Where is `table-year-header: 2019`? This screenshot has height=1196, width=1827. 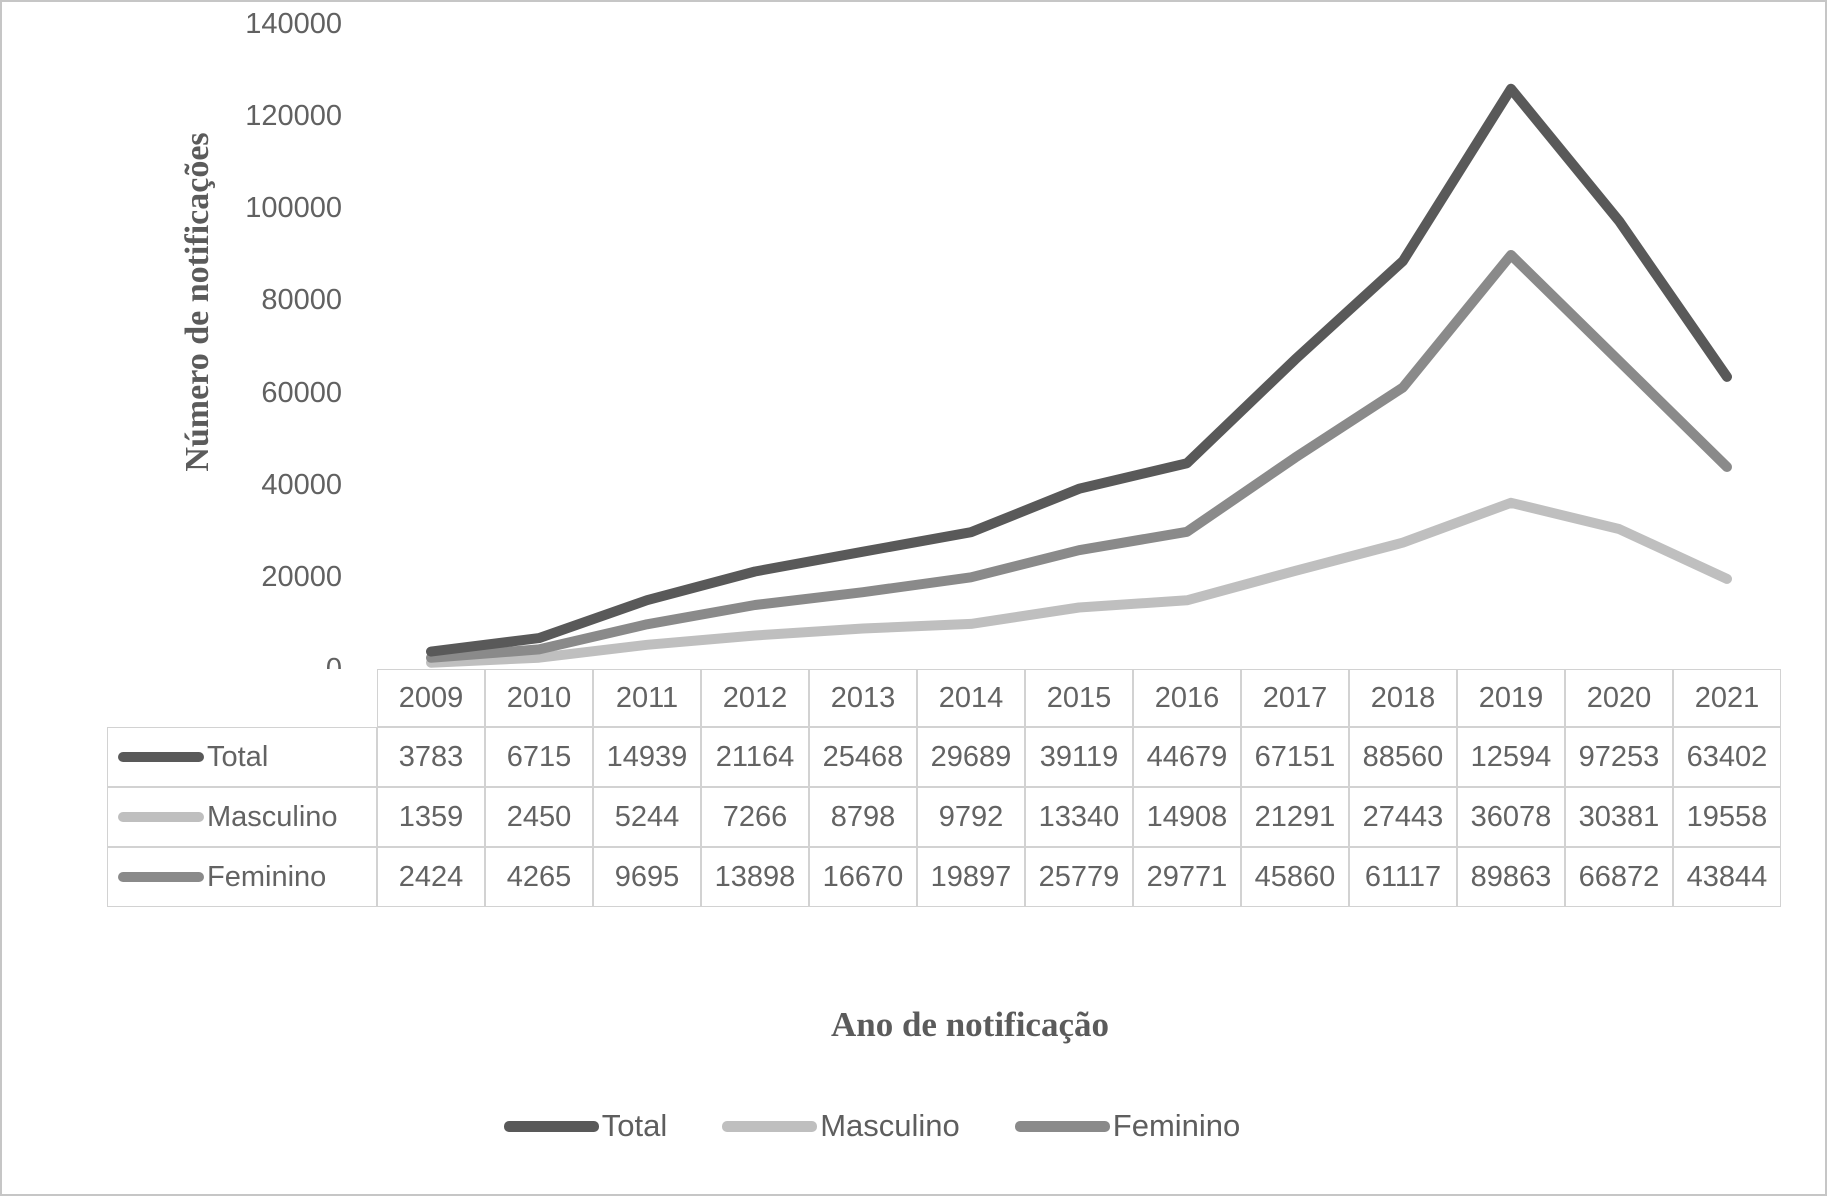 table-year-header: 2019 is located at coordinates (1511, 698).